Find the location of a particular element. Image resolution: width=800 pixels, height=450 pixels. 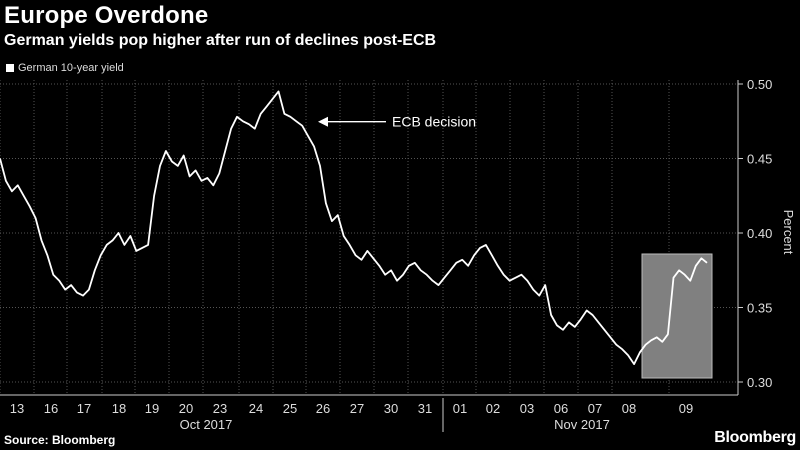

x-tick-label: 03 is located at coordinates (527, 408).